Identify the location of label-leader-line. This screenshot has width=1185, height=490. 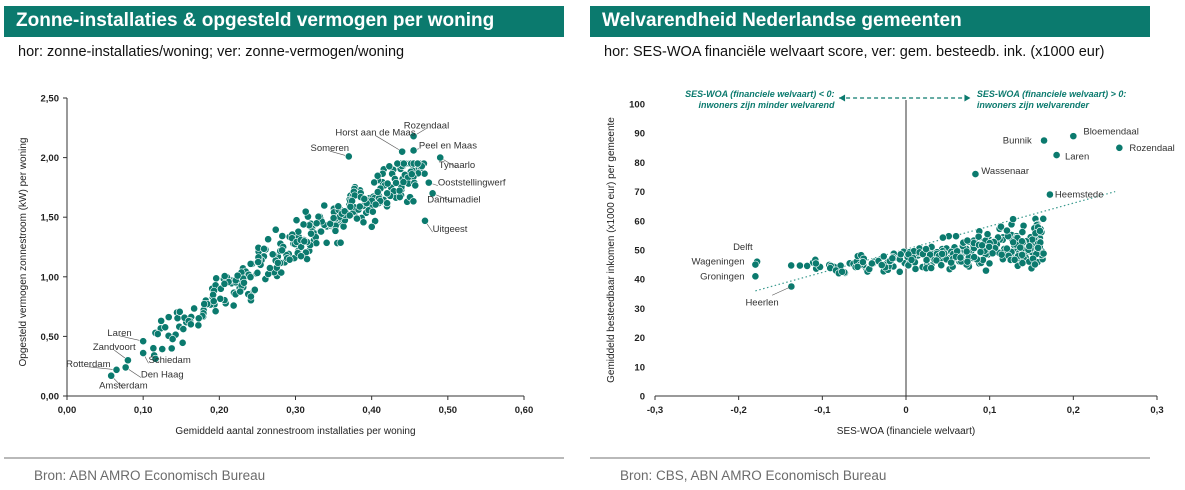
(389, 143).